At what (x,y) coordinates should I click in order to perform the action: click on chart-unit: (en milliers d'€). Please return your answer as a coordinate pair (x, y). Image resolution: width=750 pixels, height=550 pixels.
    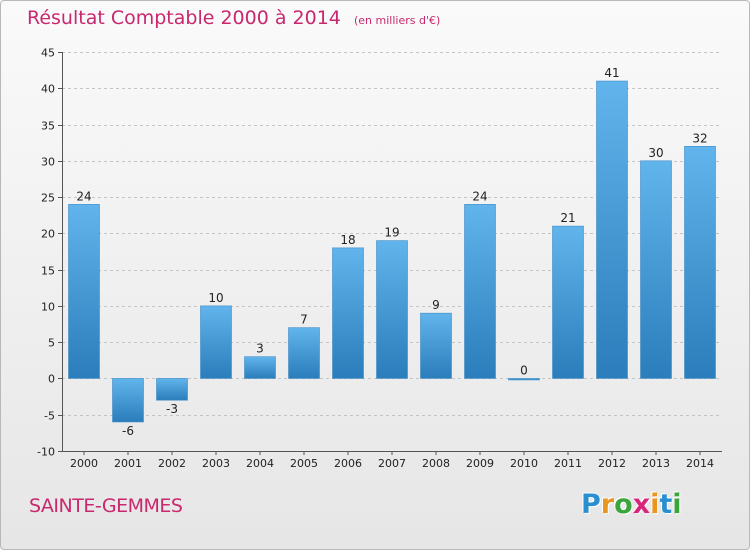
    Looking at the image, I should click on (397, 20).